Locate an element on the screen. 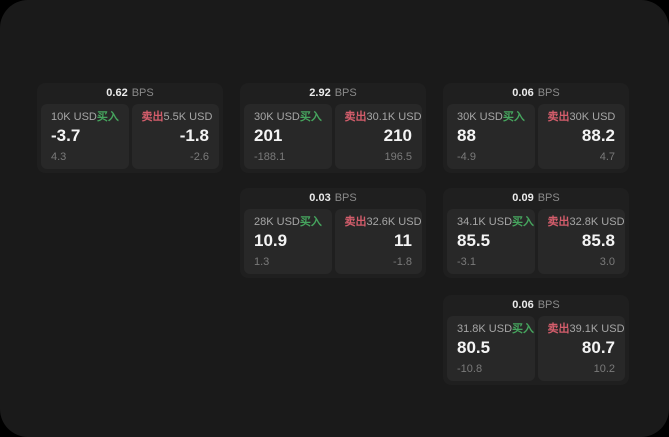 The height and width of the screenshot is (437, 669). buy-quote-panel: 34.1K USD 买入 85.5 -3.1 is located at coordinates (491, 241).